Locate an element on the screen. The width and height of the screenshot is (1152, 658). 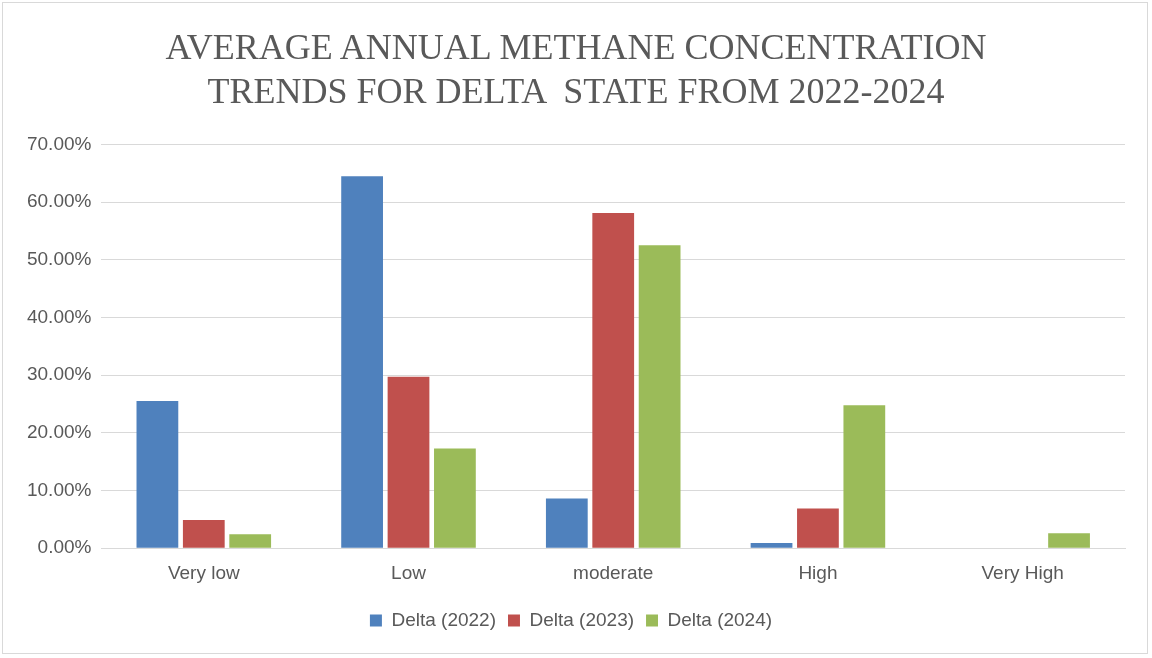
y-tick-label: 10.00% is located at coordinates (59, 489).